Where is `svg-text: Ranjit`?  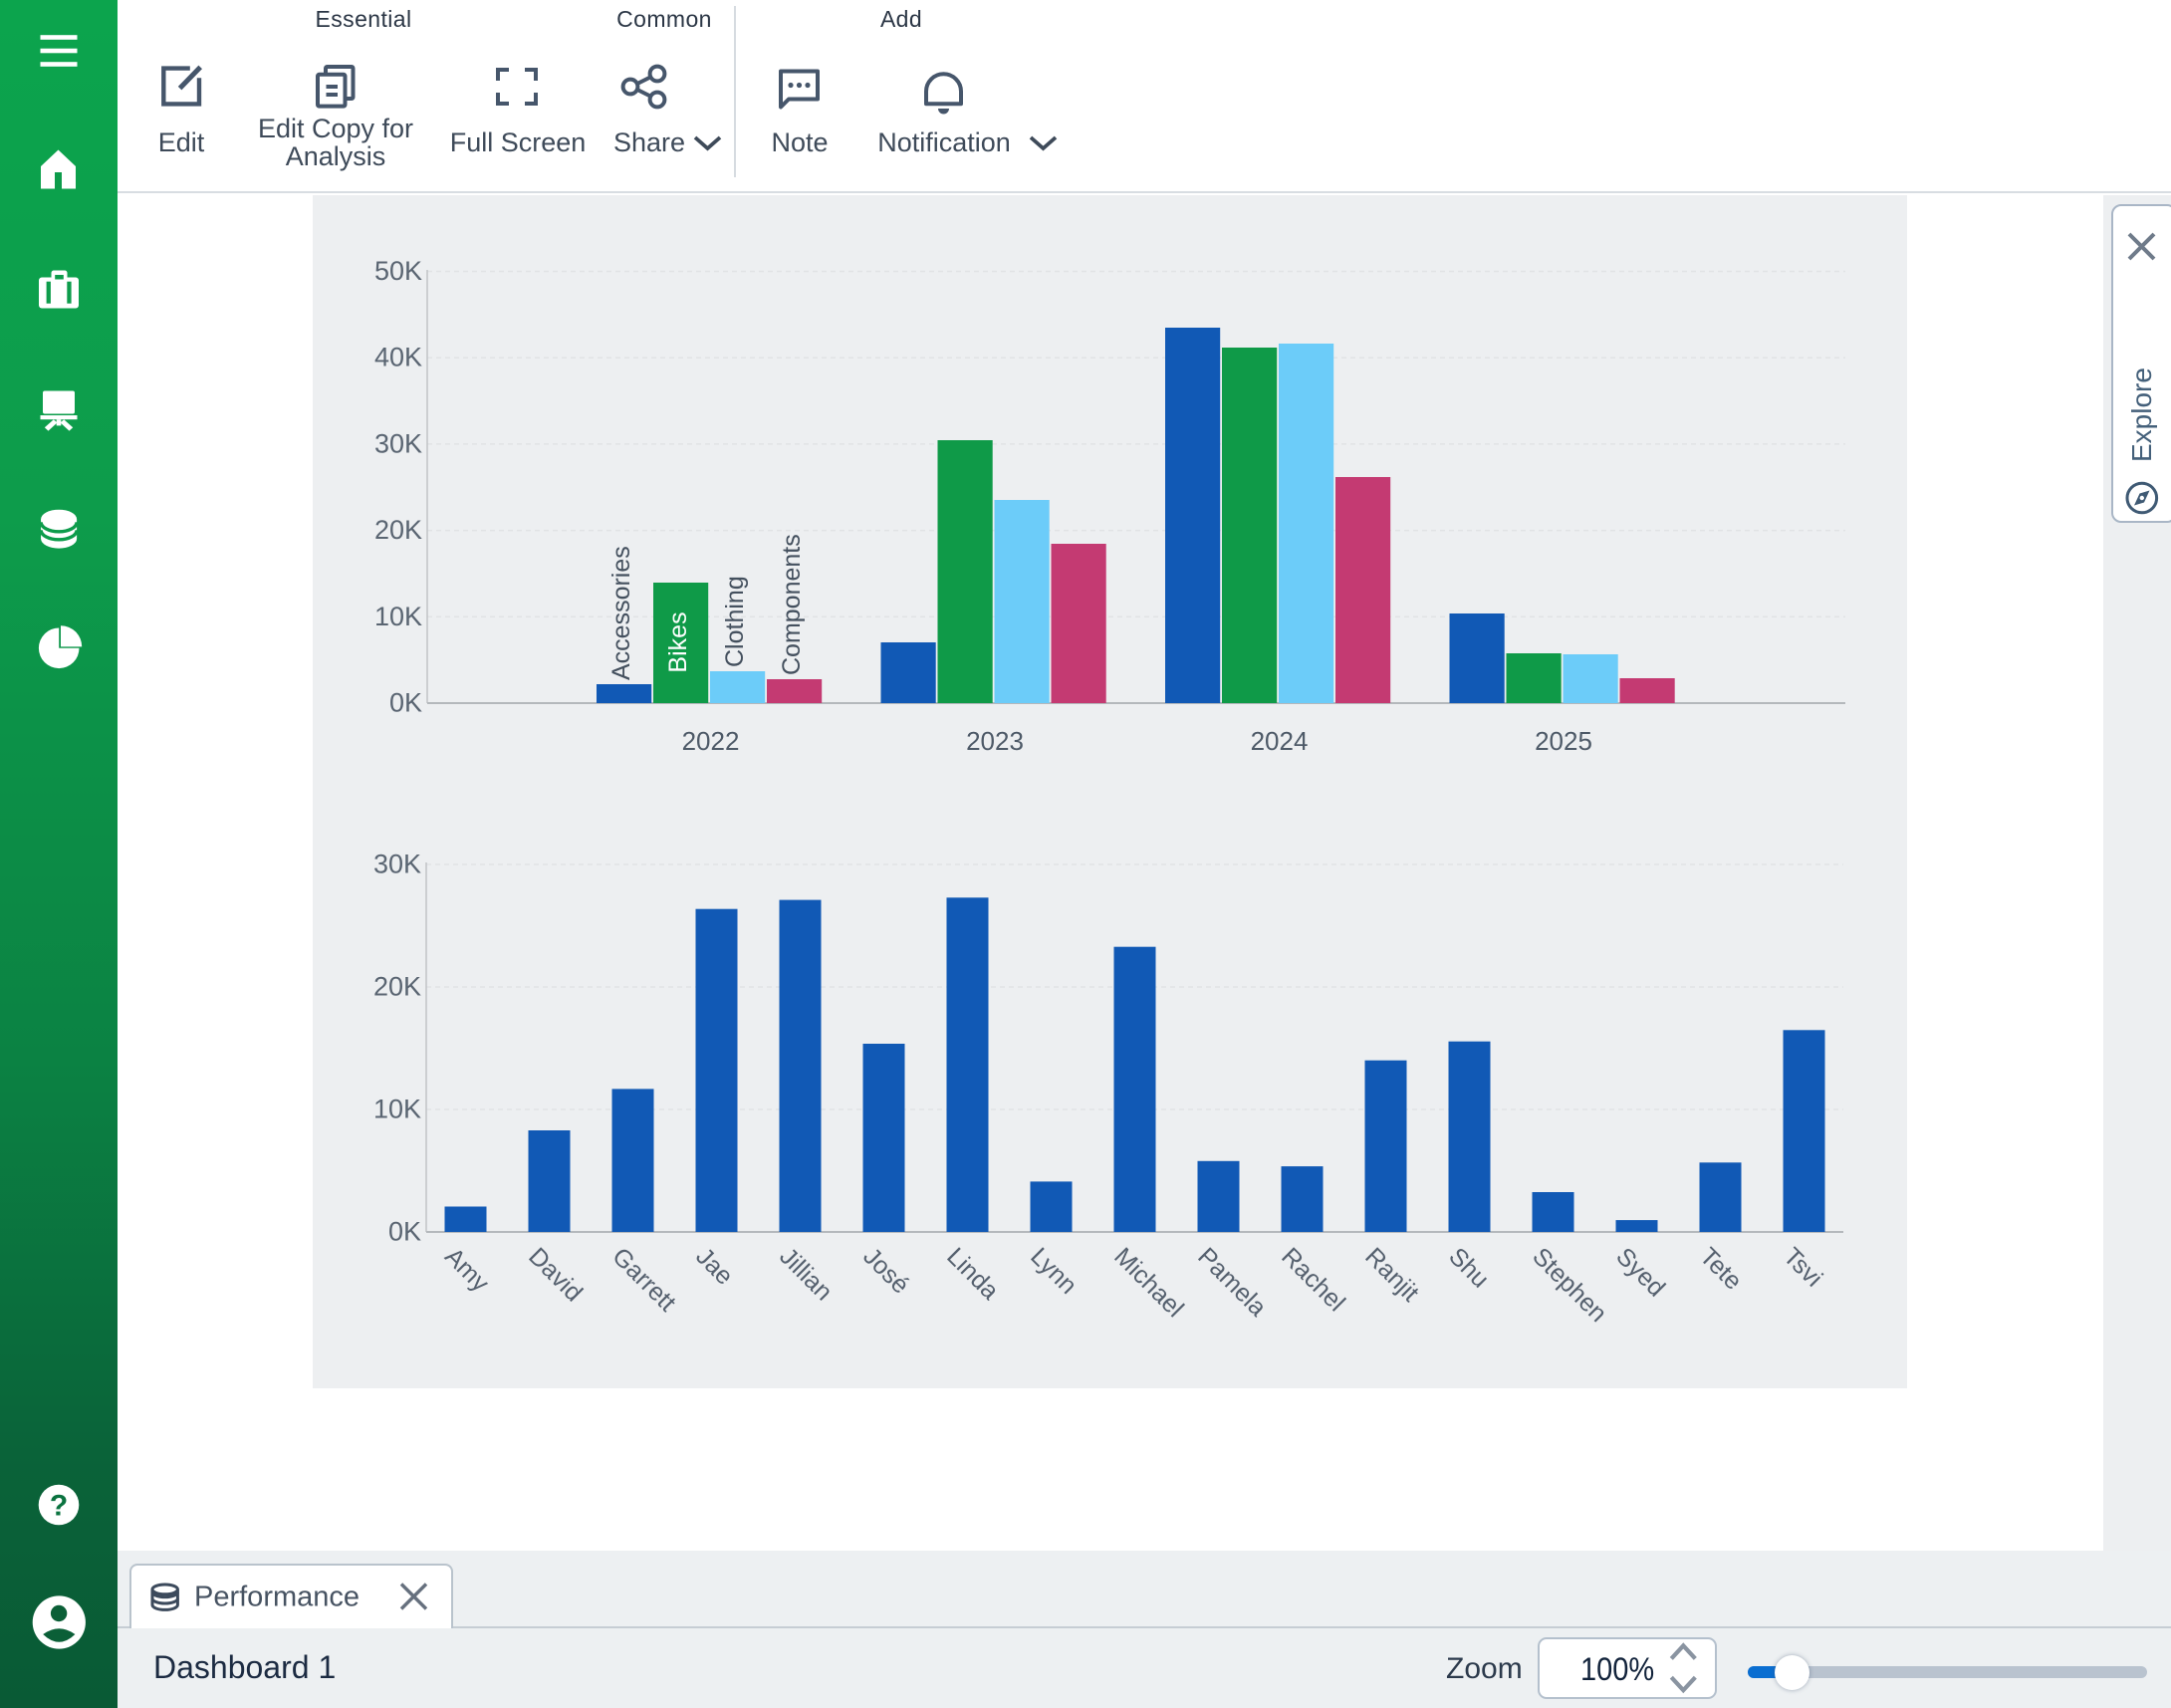 svg-text: Ranjit is located at coordinates (1391, 1274).